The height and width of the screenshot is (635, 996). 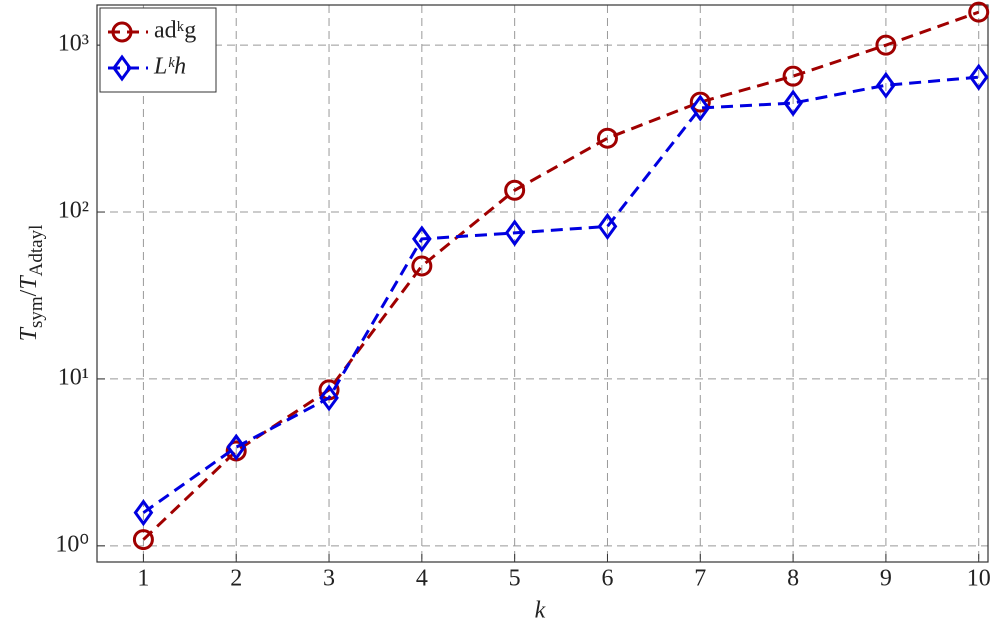 What do you see at coordinates (540, 611) in the screenshot?
I see `x-axis-label: k` at bounding box center [540, 611].